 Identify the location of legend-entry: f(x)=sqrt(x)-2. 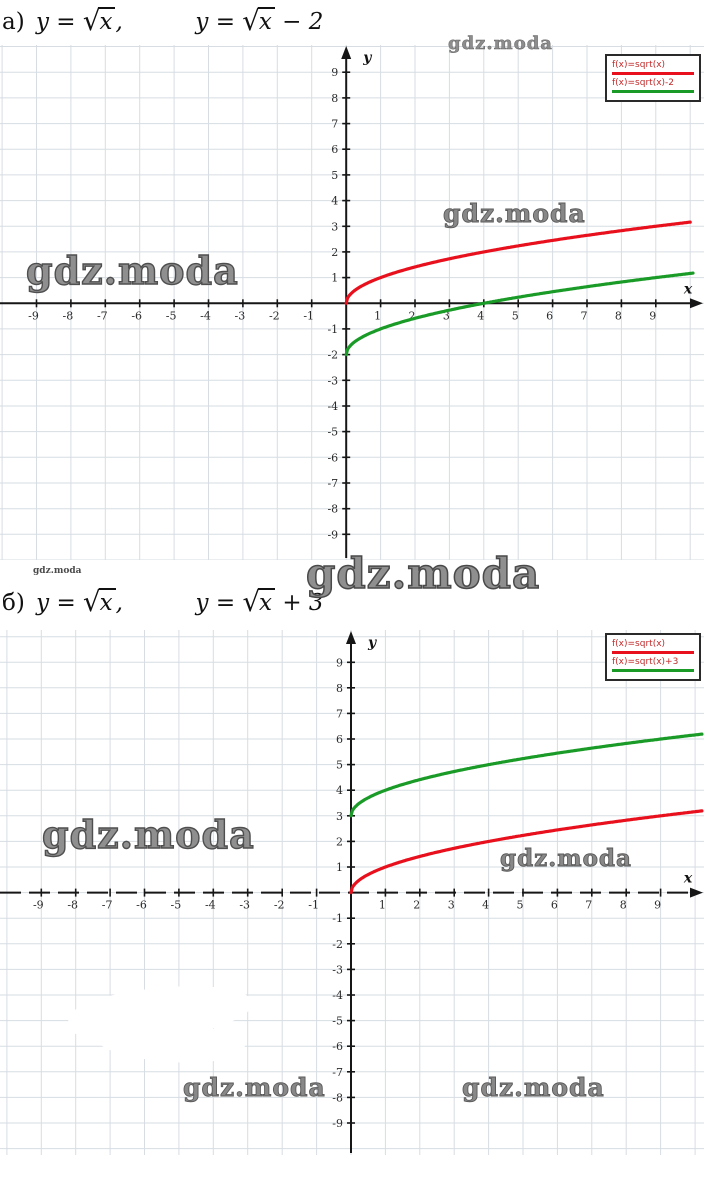
(653, 86).